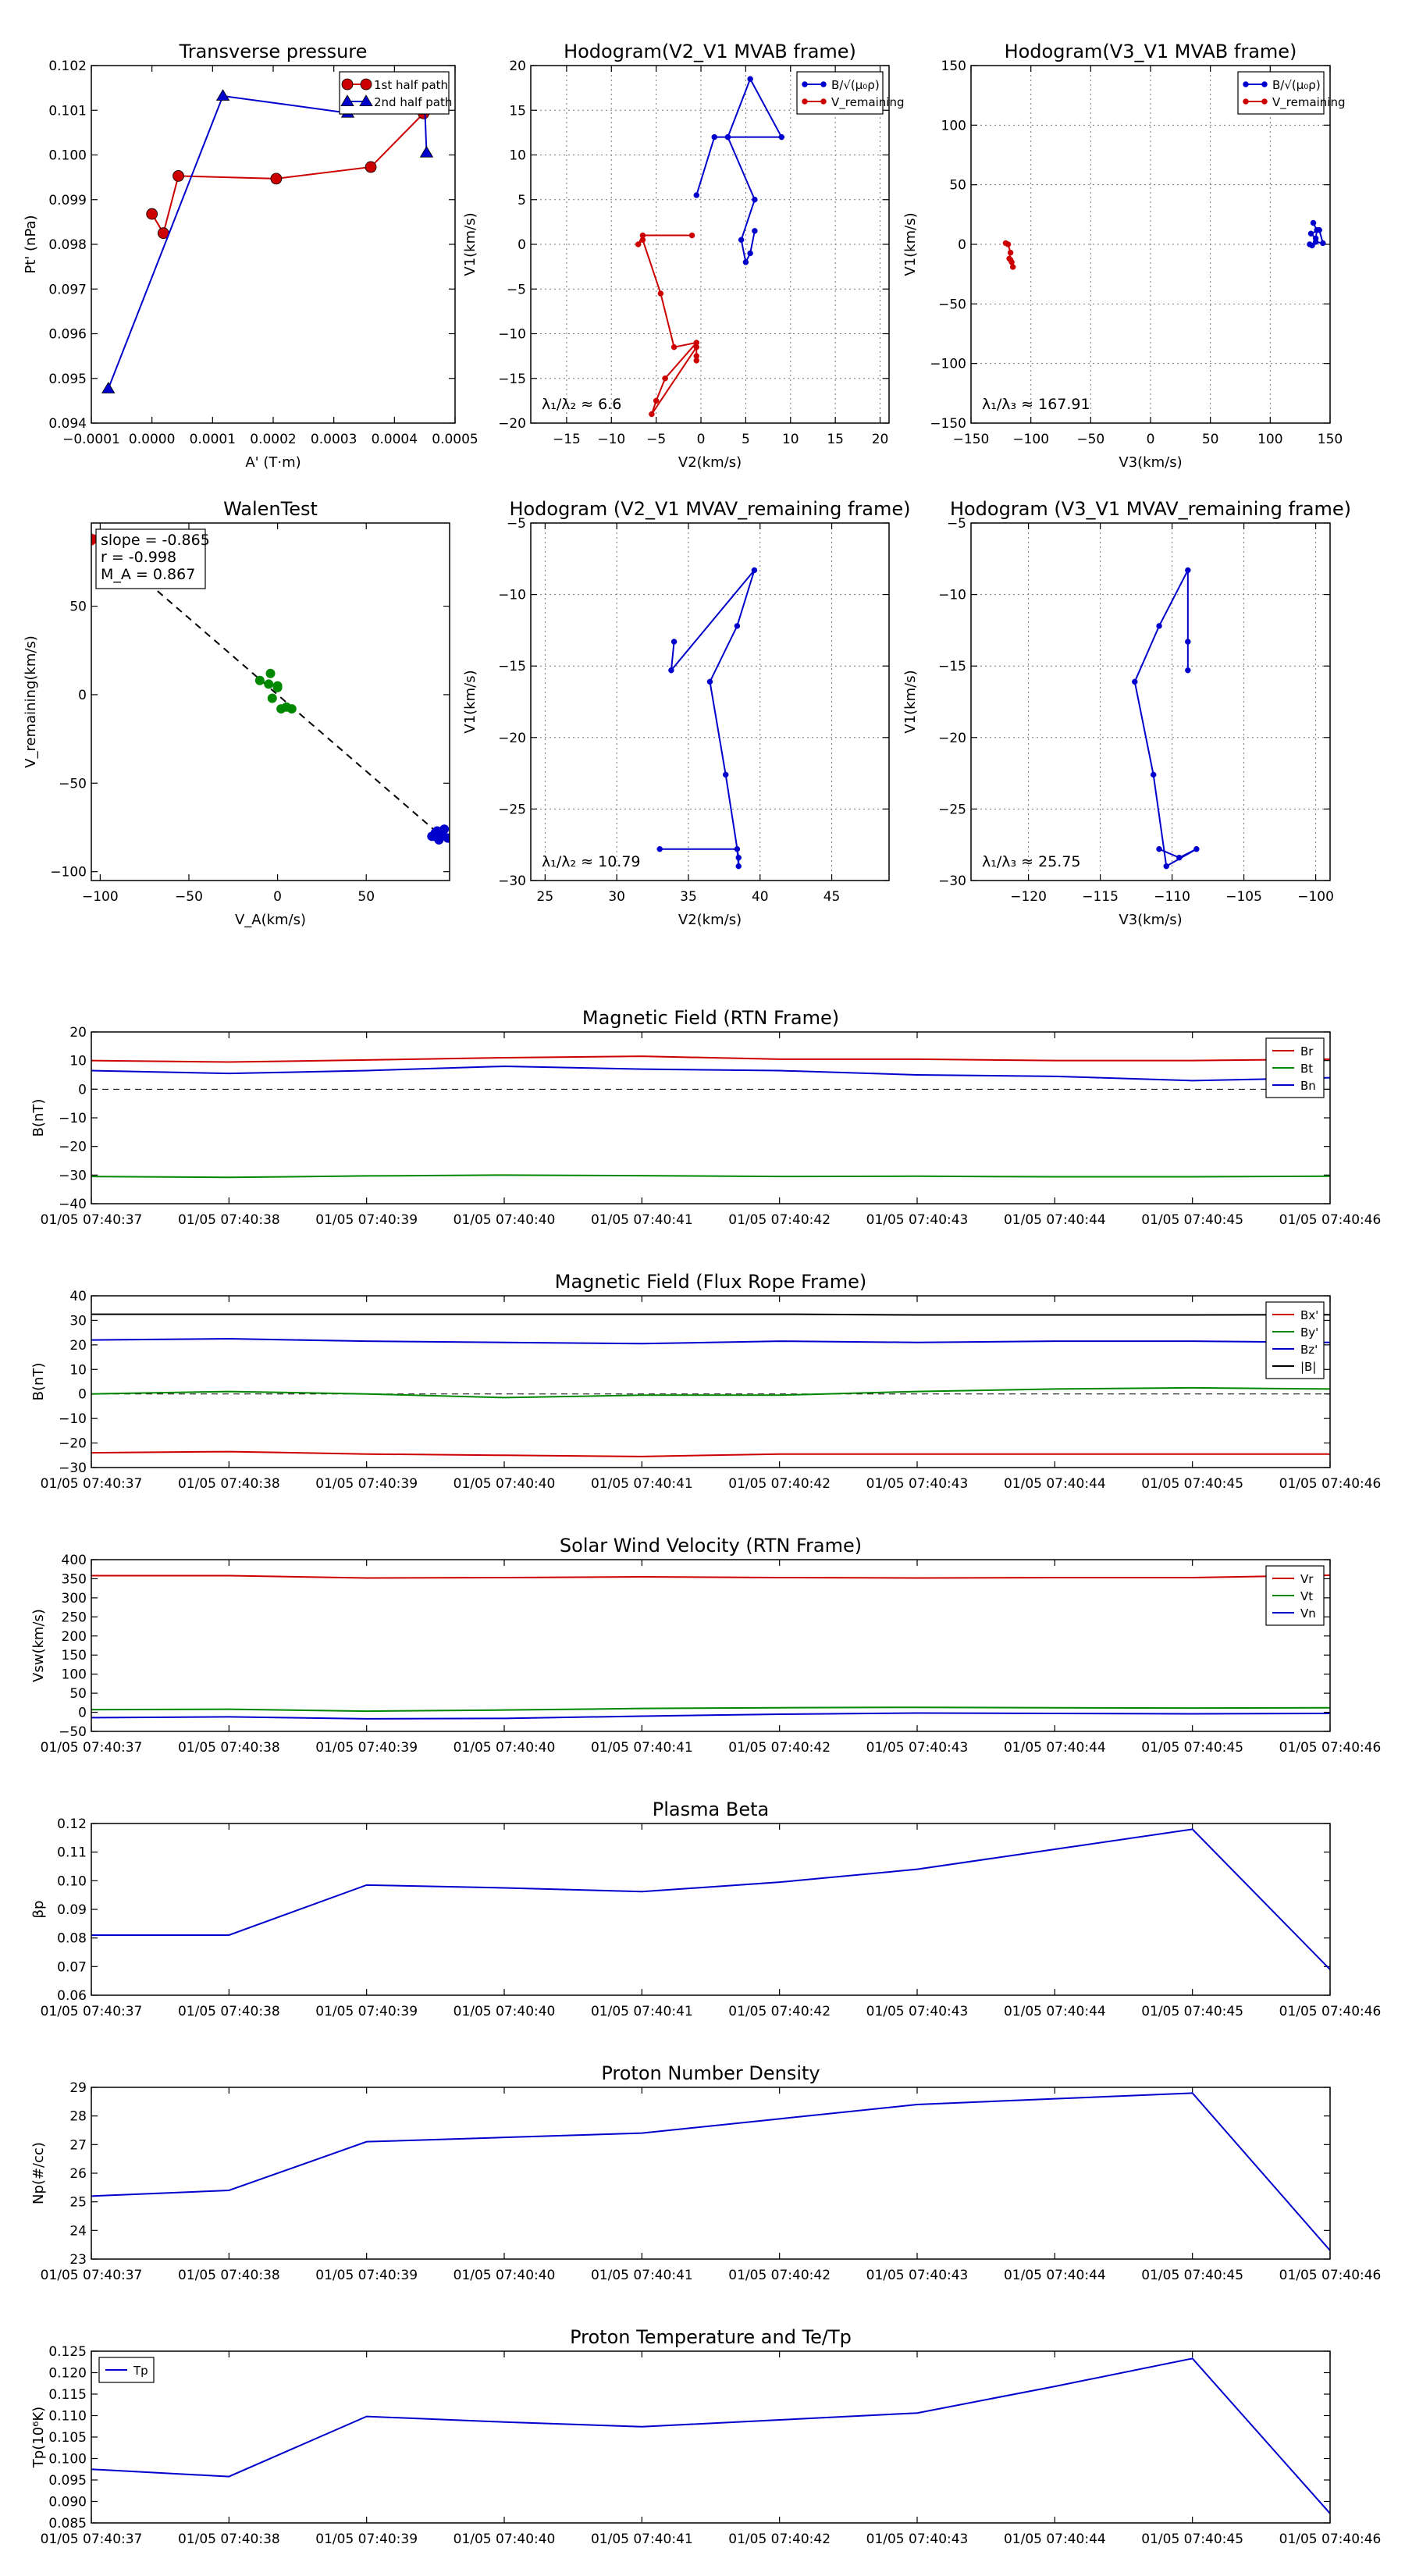  What do you see at coordinates (1192, 2539) in the screenshot?
I see `x-tick-label: 01/05 07:40:45` at bounding box center [1192, 2539].